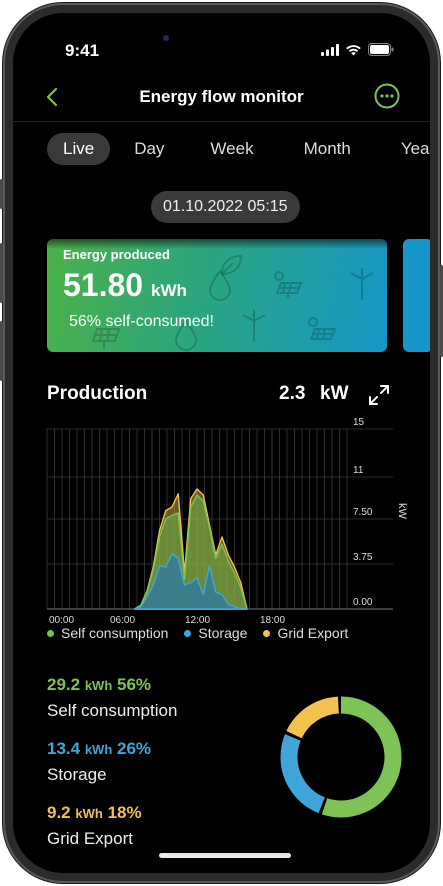  What do you see at coordinates (330, 49) in the screenshot?
I see `cellular-signal-icon` at bounding box center [330, 49].